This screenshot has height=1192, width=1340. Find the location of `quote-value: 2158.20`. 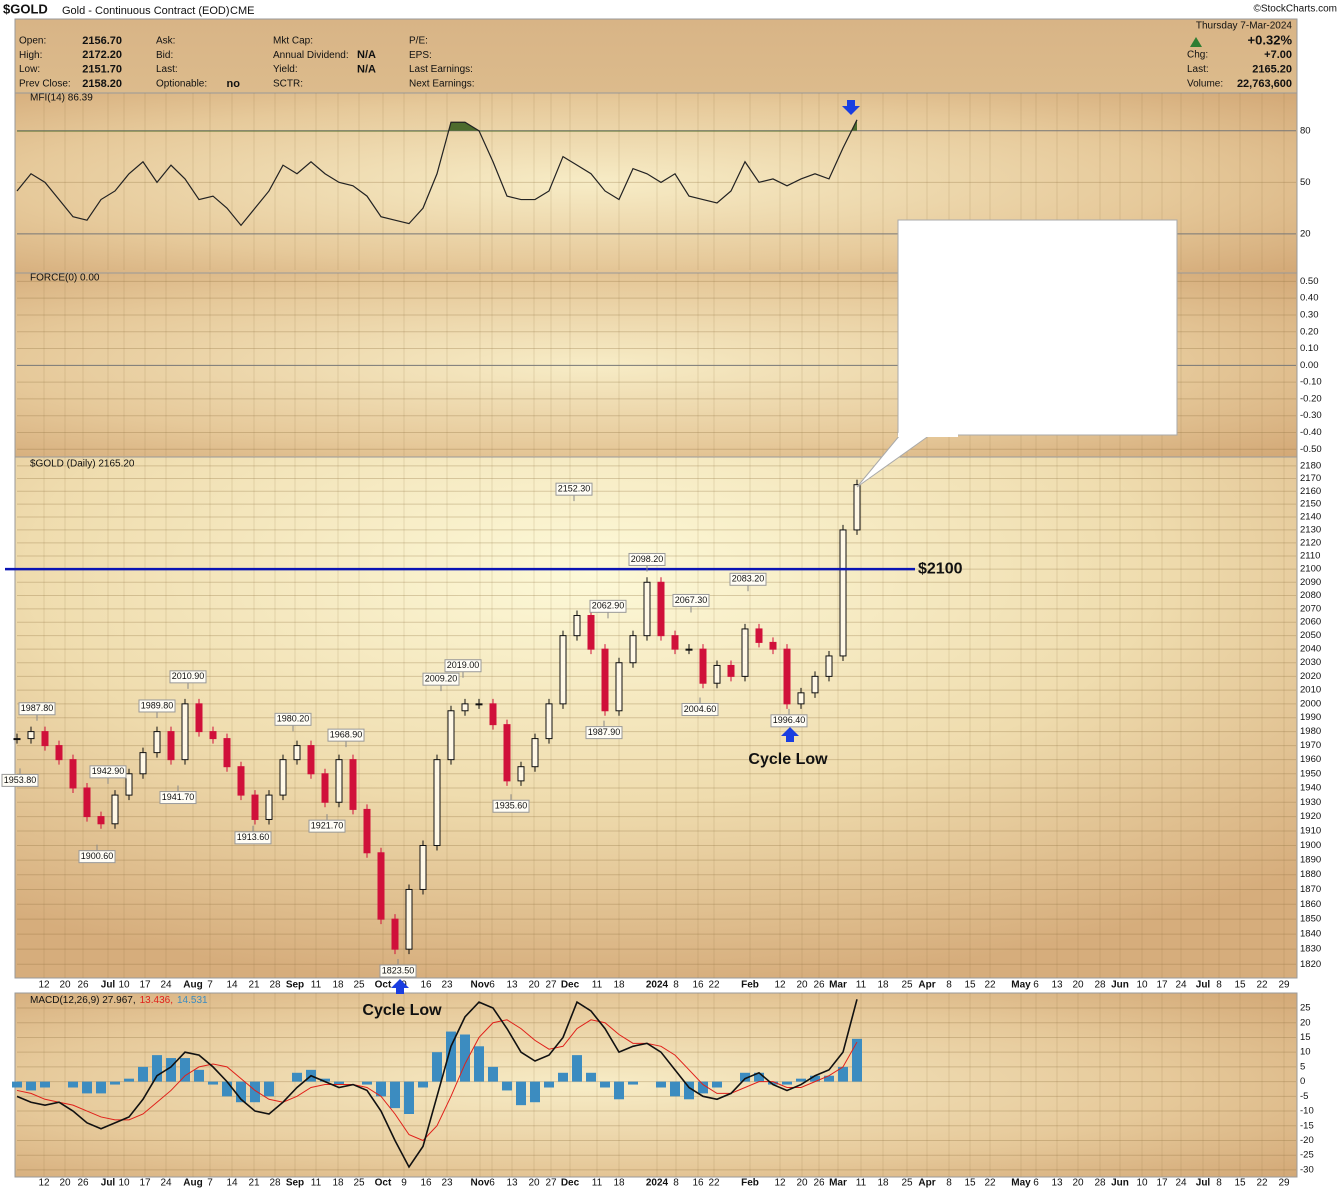

quote-value: 2158.20 is located at coordinates (102, 84).